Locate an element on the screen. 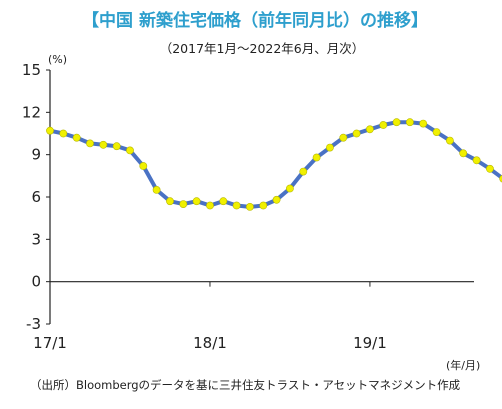 This screenshot has width=502, height=409. y-tick-label: 15 is located at coordinates (31, 70).